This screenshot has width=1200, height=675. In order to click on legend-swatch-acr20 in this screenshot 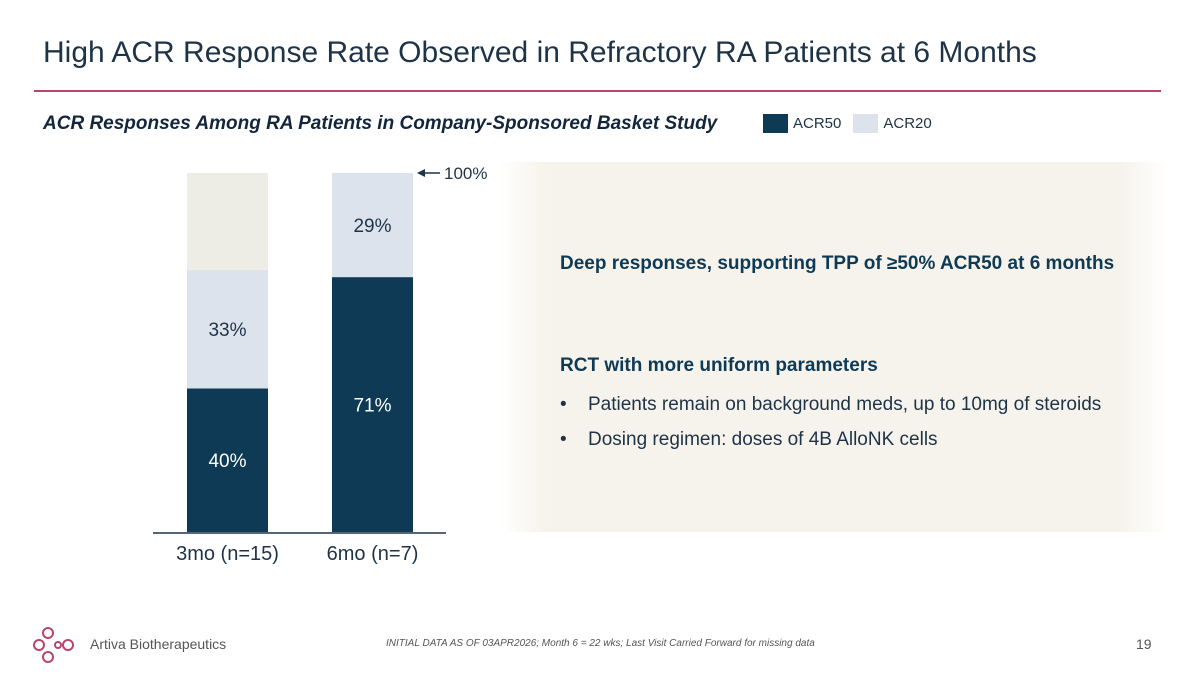, I will do `click(866, 123)`.